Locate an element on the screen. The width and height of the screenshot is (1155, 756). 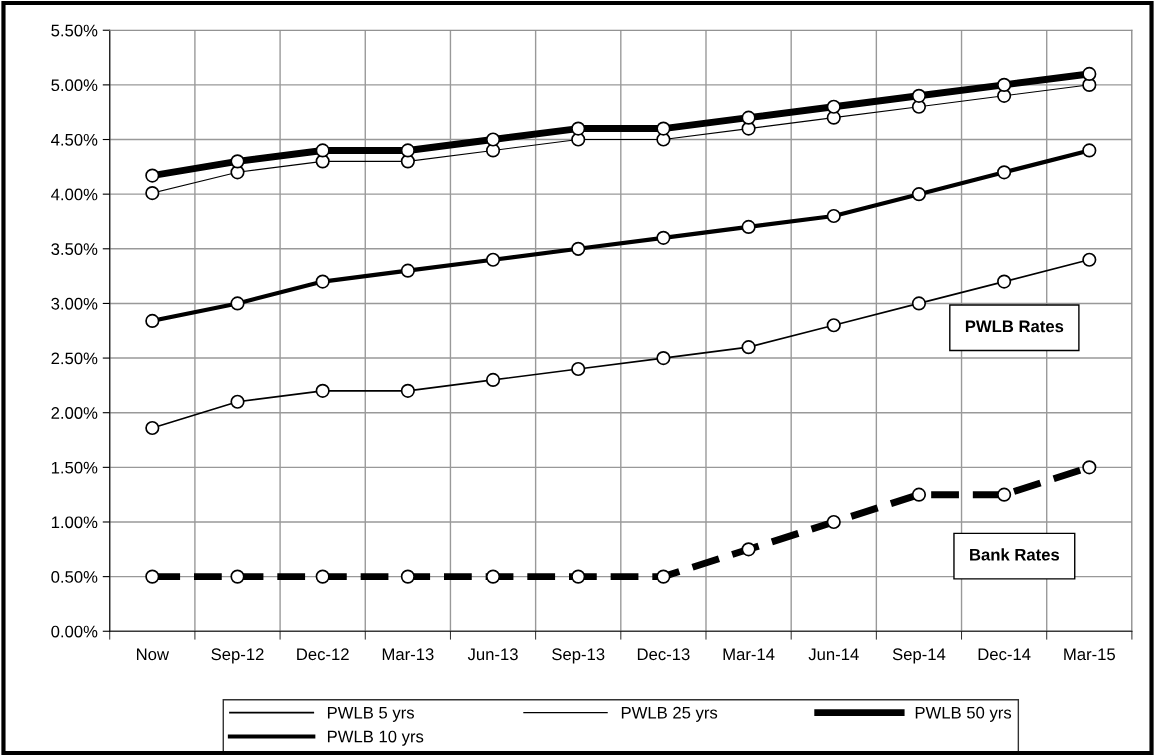
y-tick-label: 2.00% is located at coordinates (74, 413).